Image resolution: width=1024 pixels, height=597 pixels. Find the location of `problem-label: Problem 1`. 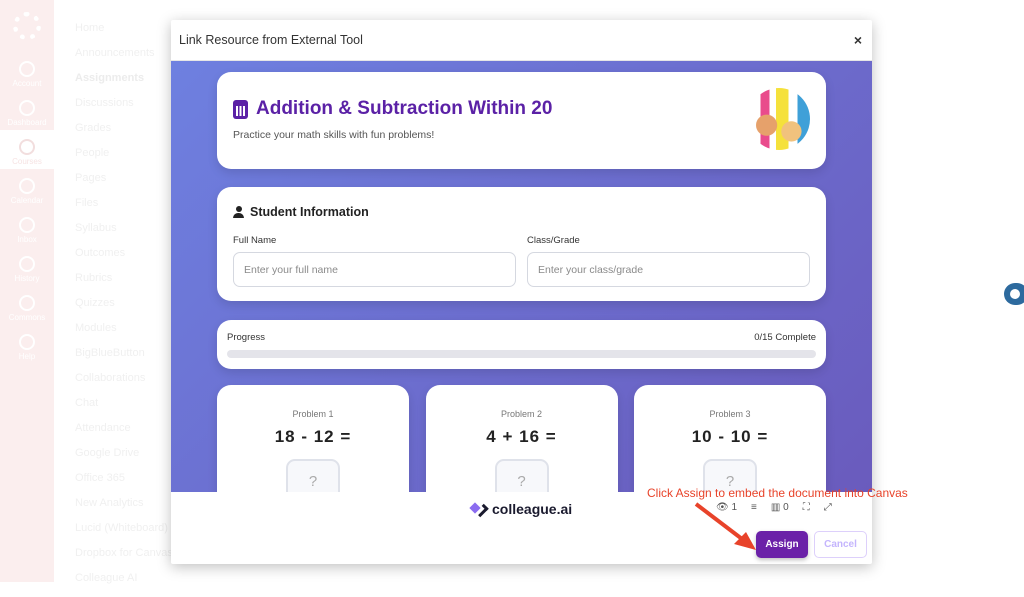

problem-label: Problem 1 is located at coordinates (313, 414).